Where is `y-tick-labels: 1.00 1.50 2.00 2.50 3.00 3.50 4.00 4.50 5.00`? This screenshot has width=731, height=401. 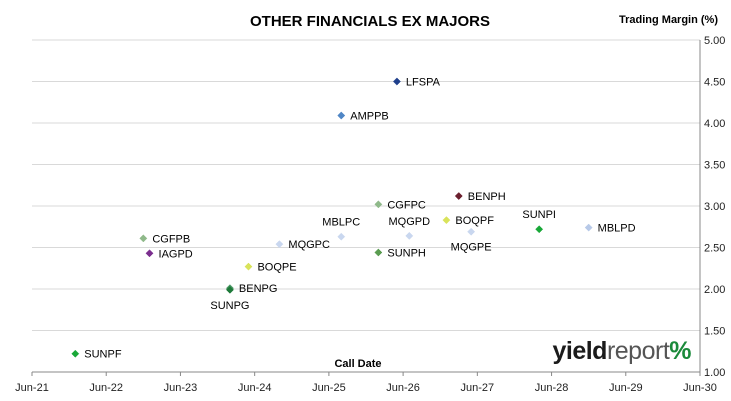
y-tick-labels: 1.00 1.50 2.00 2.50 3.00 3.50 4.00 4.50 5.00 is located at coordinates (714, 207).